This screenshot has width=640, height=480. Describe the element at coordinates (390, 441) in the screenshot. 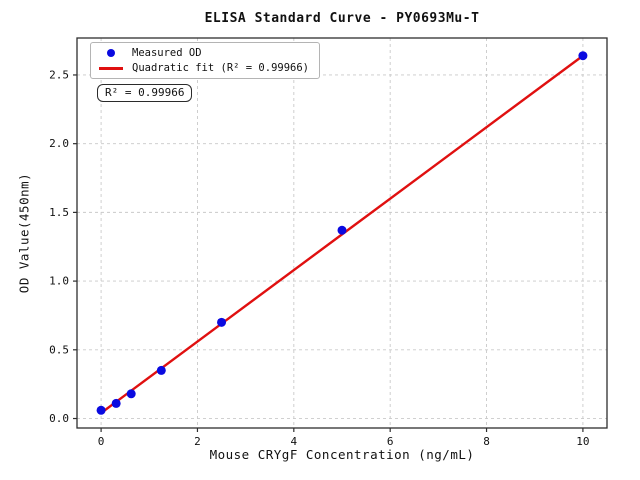

I see `x-tick-label: 6` at that location.